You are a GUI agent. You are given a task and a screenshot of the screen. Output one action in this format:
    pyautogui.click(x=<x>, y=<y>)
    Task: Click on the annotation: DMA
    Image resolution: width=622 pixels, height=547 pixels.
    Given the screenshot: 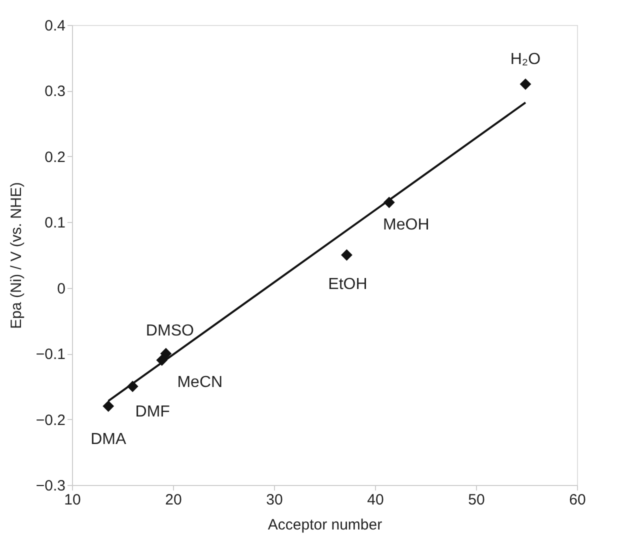 What is the action you would take?
    pyautogui.click(x=108, y=439)
    